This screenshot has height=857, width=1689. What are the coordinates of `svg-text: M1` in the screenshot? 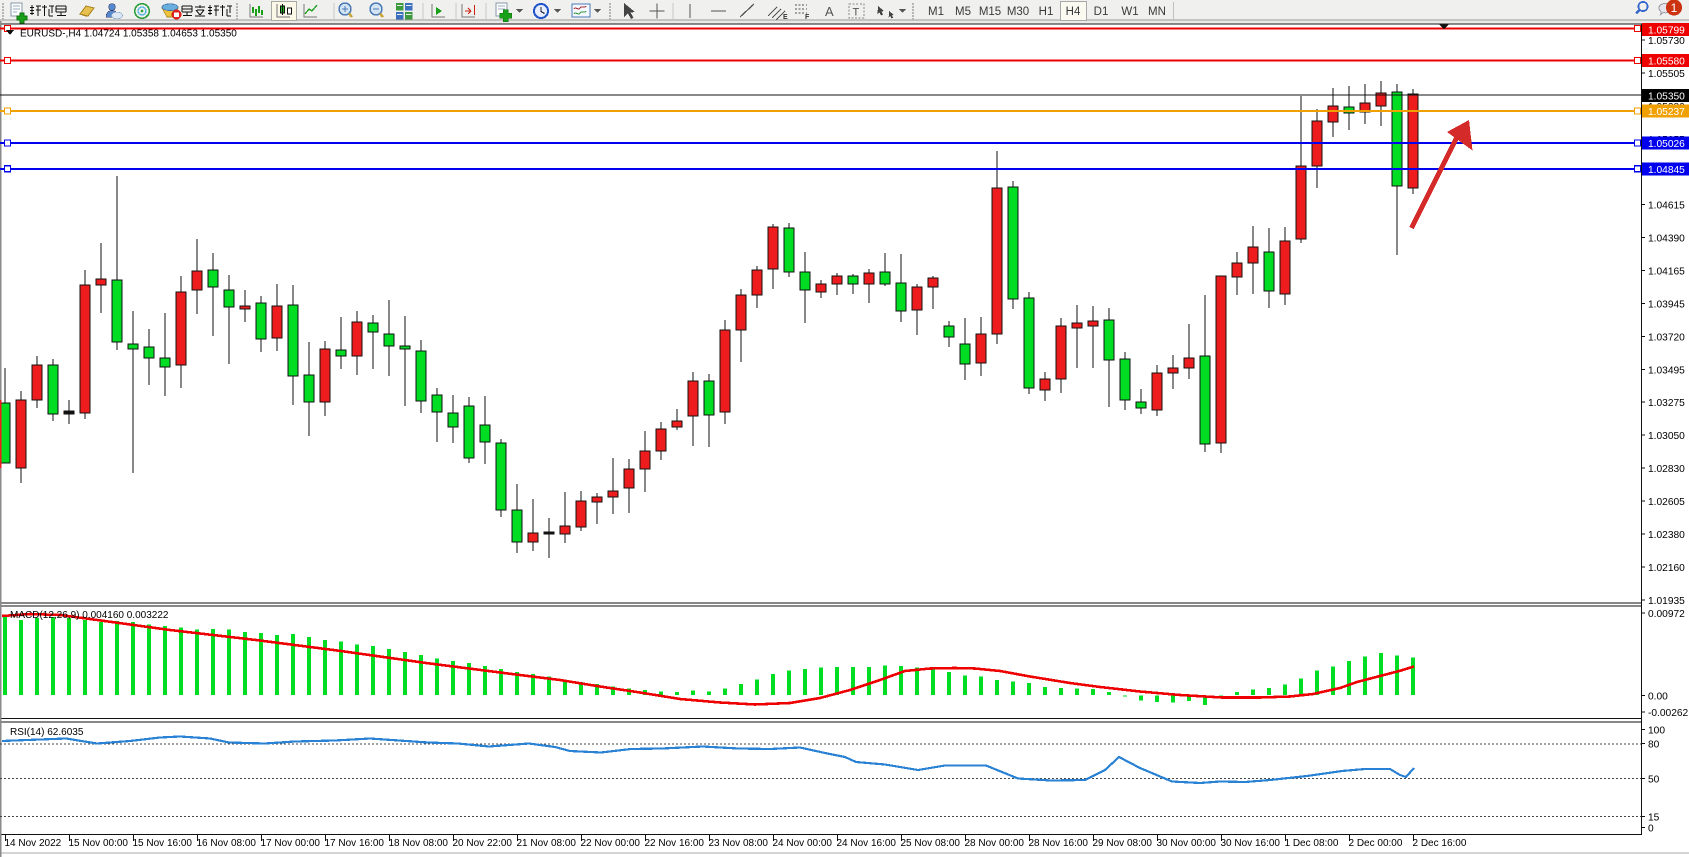 It's located at (936, 12).